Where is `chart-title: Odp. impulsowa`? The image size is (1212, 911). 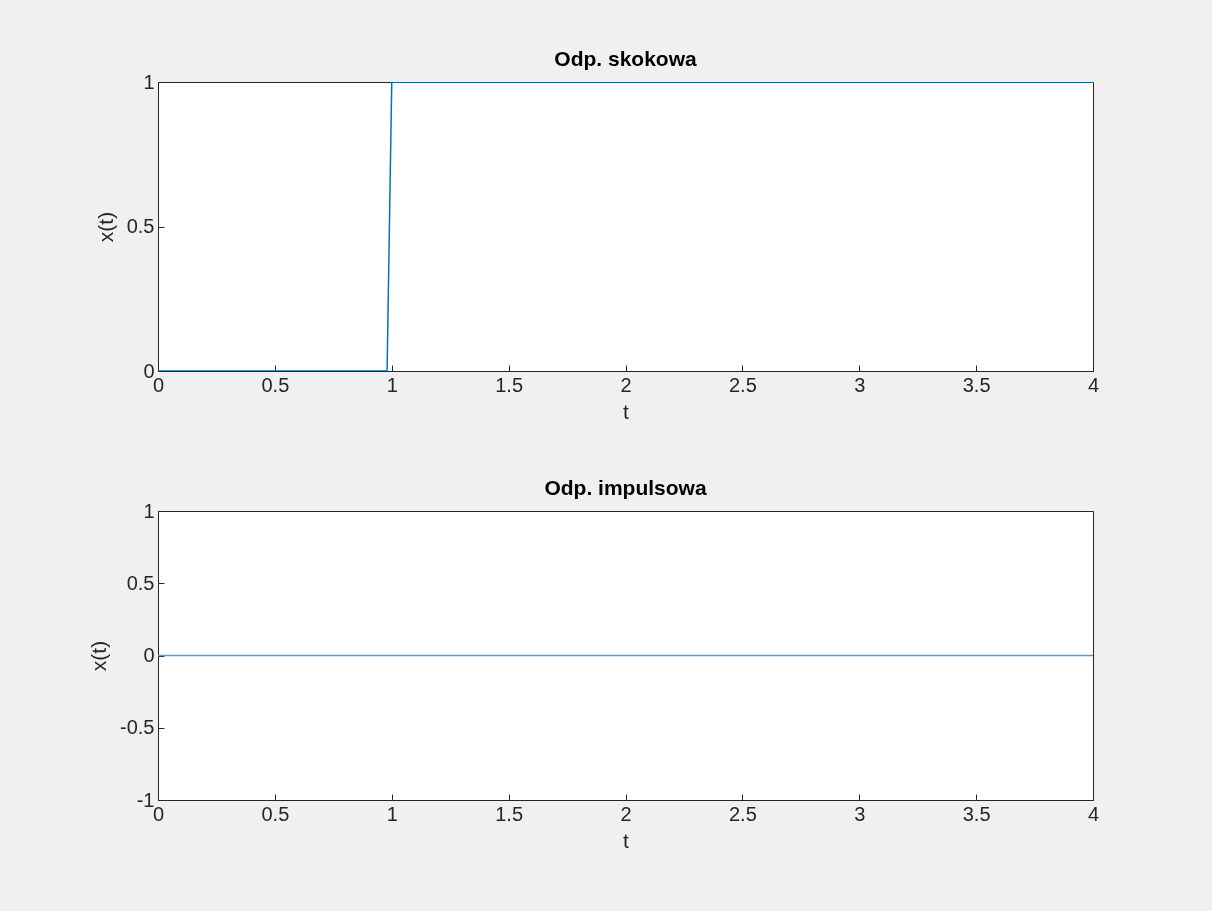
chart-title: Odp. impulsowa is located at coordinates (625, 487).